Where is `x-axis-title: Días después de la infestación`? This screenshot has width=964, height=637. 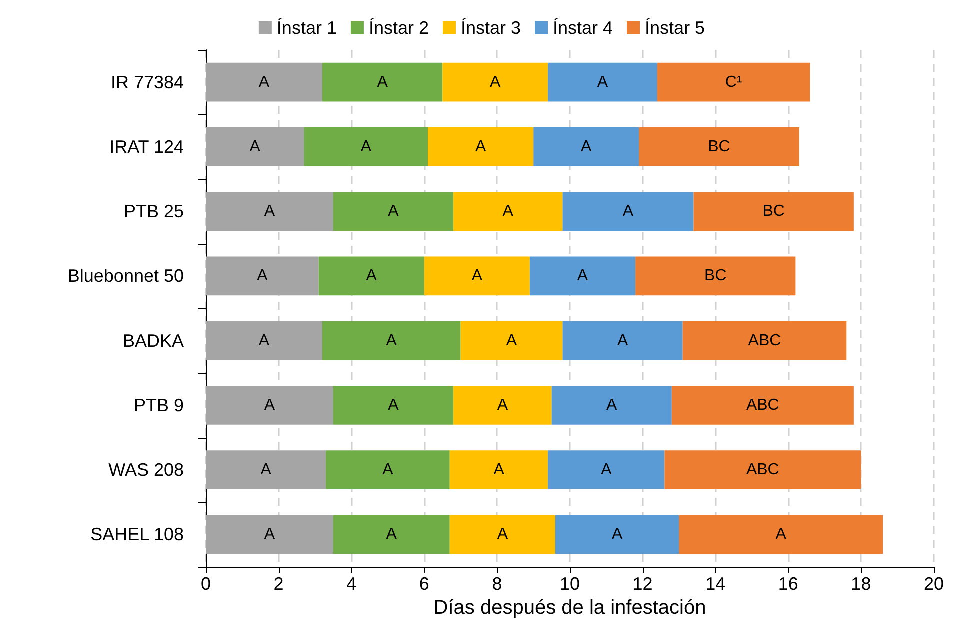
x-axis-title: Días después de la infestación is located at coordinates (570, 607).